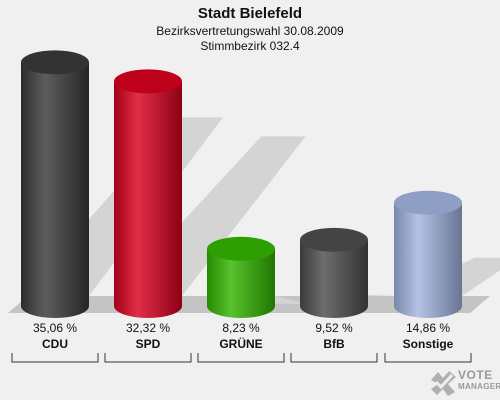  What do you see at coordinates (55, 190) in the screenshot?
I see `bar-cdu` at bounding box center [55, 190].